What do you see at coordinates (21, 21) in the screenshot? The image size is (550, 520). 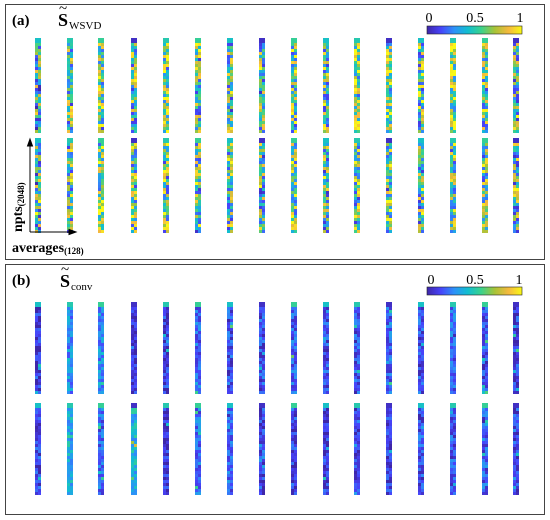 I see `panel-a-label: (a)` at bounding box center [21, 21].